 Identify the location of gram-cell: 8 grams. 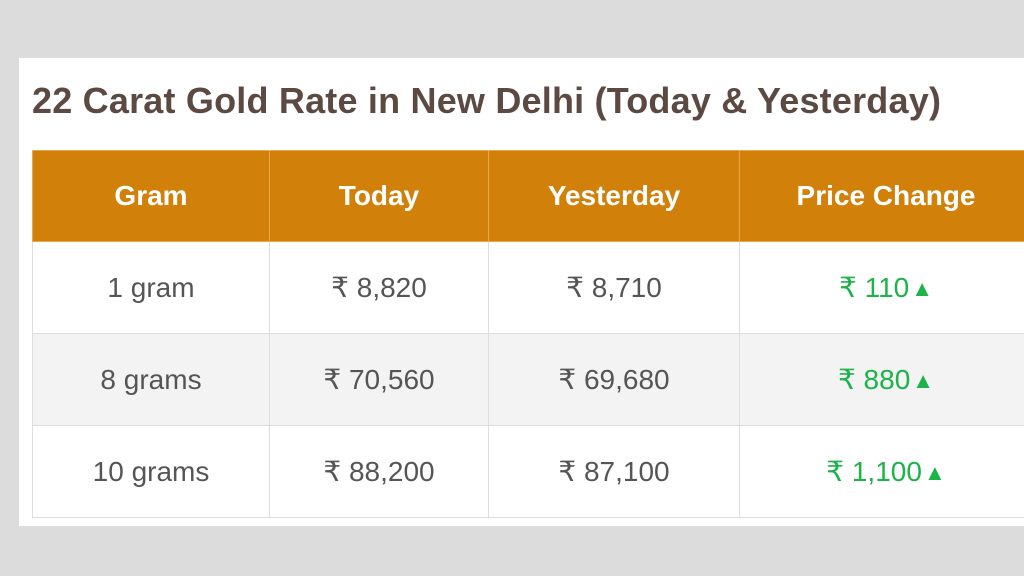
(151, 379).